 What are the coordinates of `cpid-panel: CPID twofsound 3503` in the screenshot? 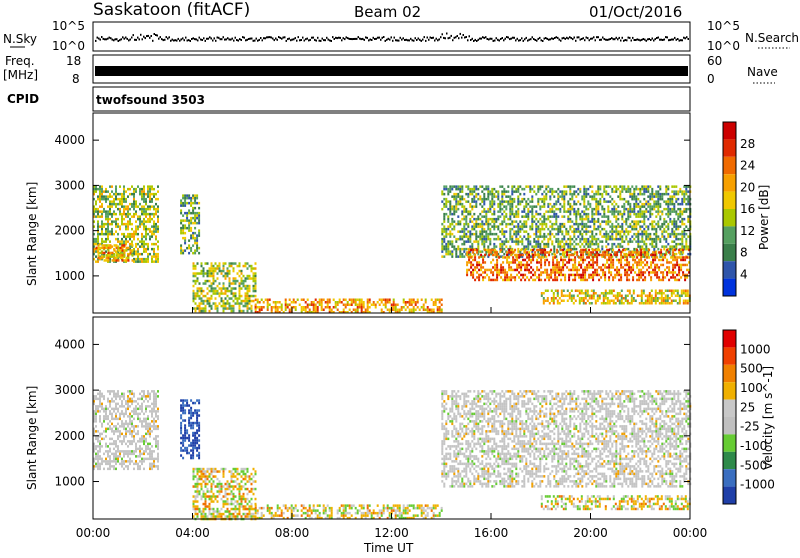 It's located at (348, 99).